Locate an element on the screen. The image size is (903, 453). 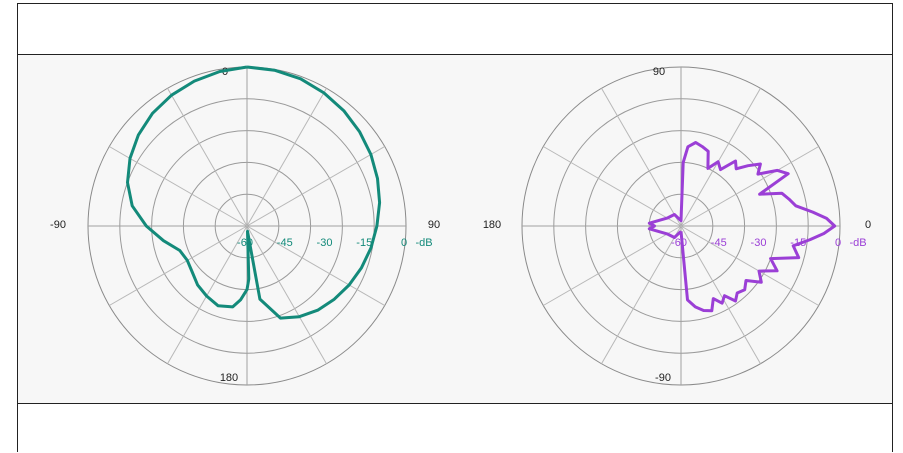
angle-label-right: 90 is located at coordinates (434, 225).